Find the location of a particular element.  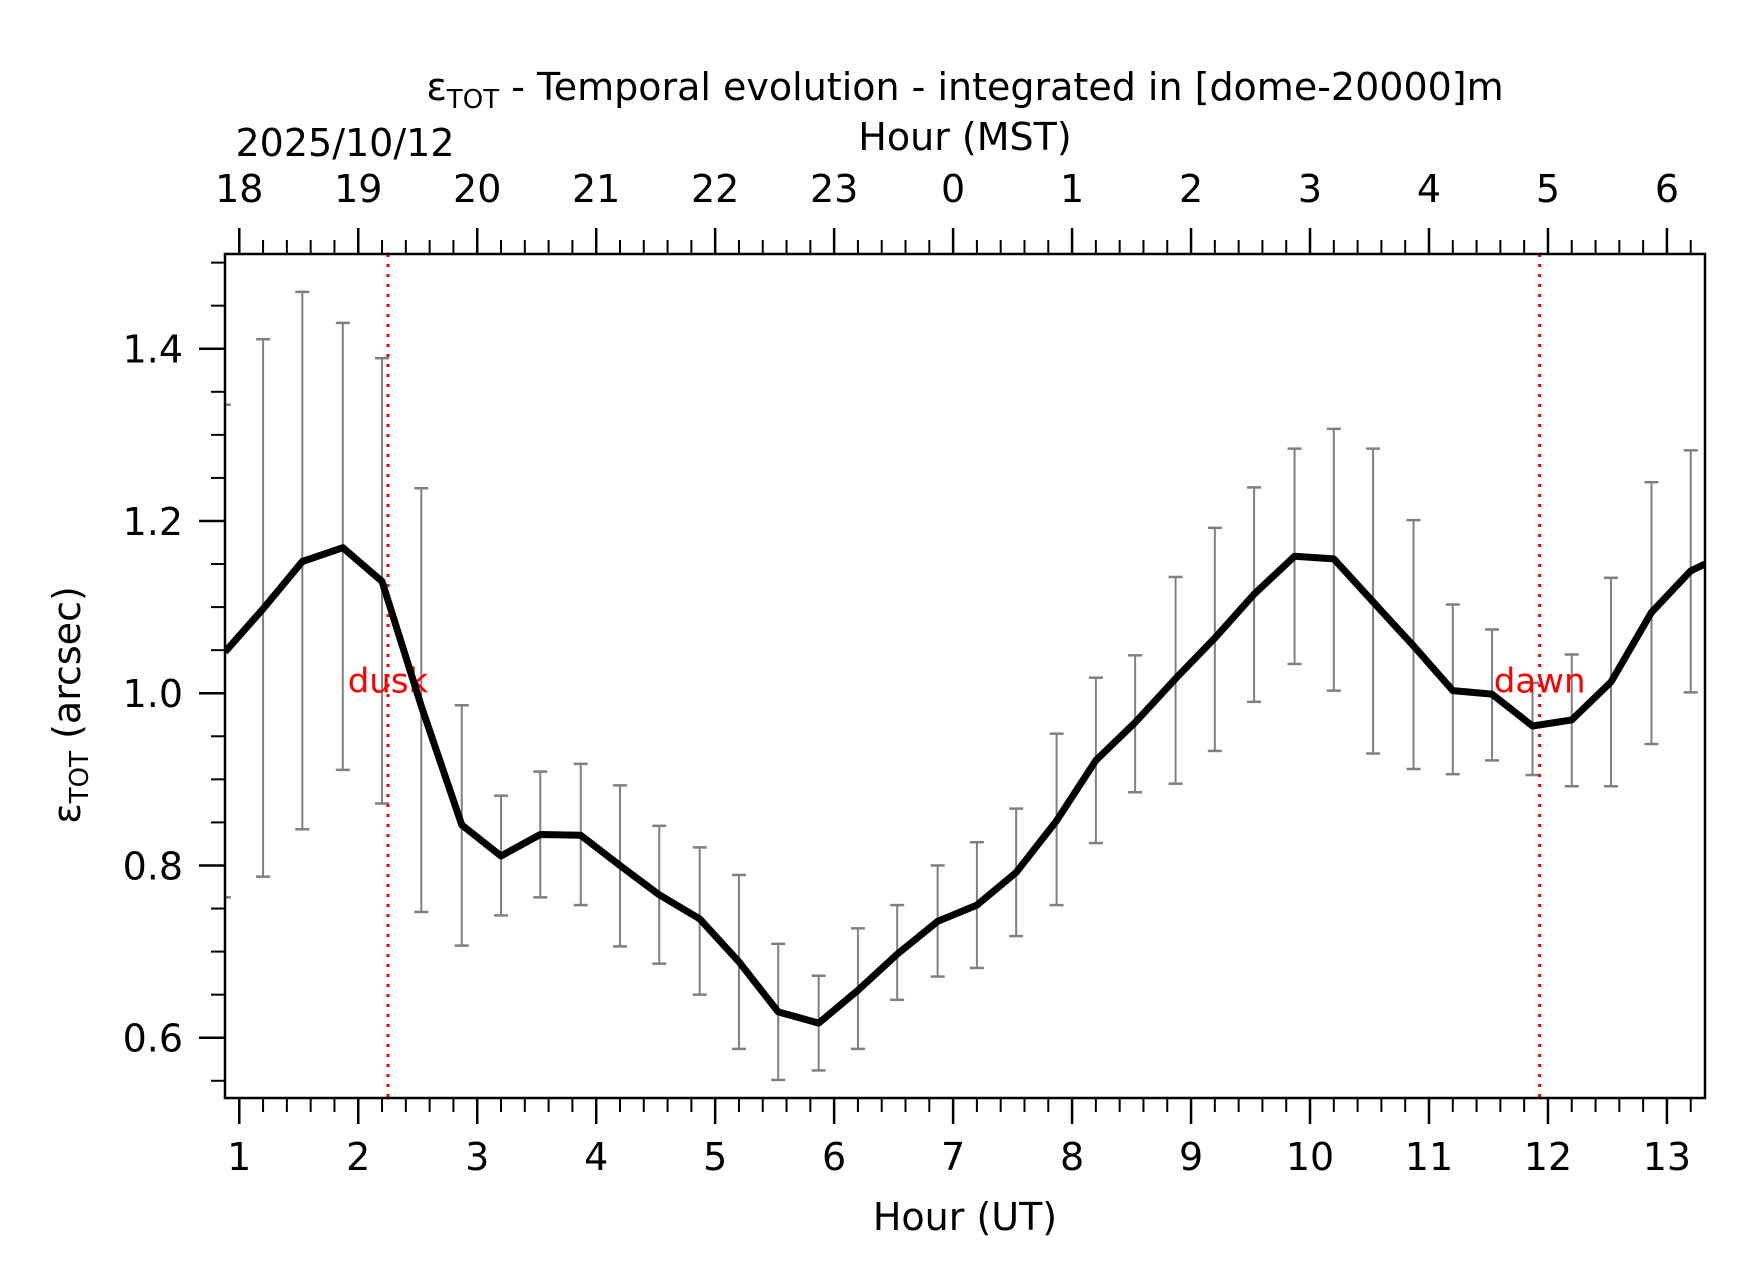

x-tick-label: 9 is located at coordinates (1191, 1157).